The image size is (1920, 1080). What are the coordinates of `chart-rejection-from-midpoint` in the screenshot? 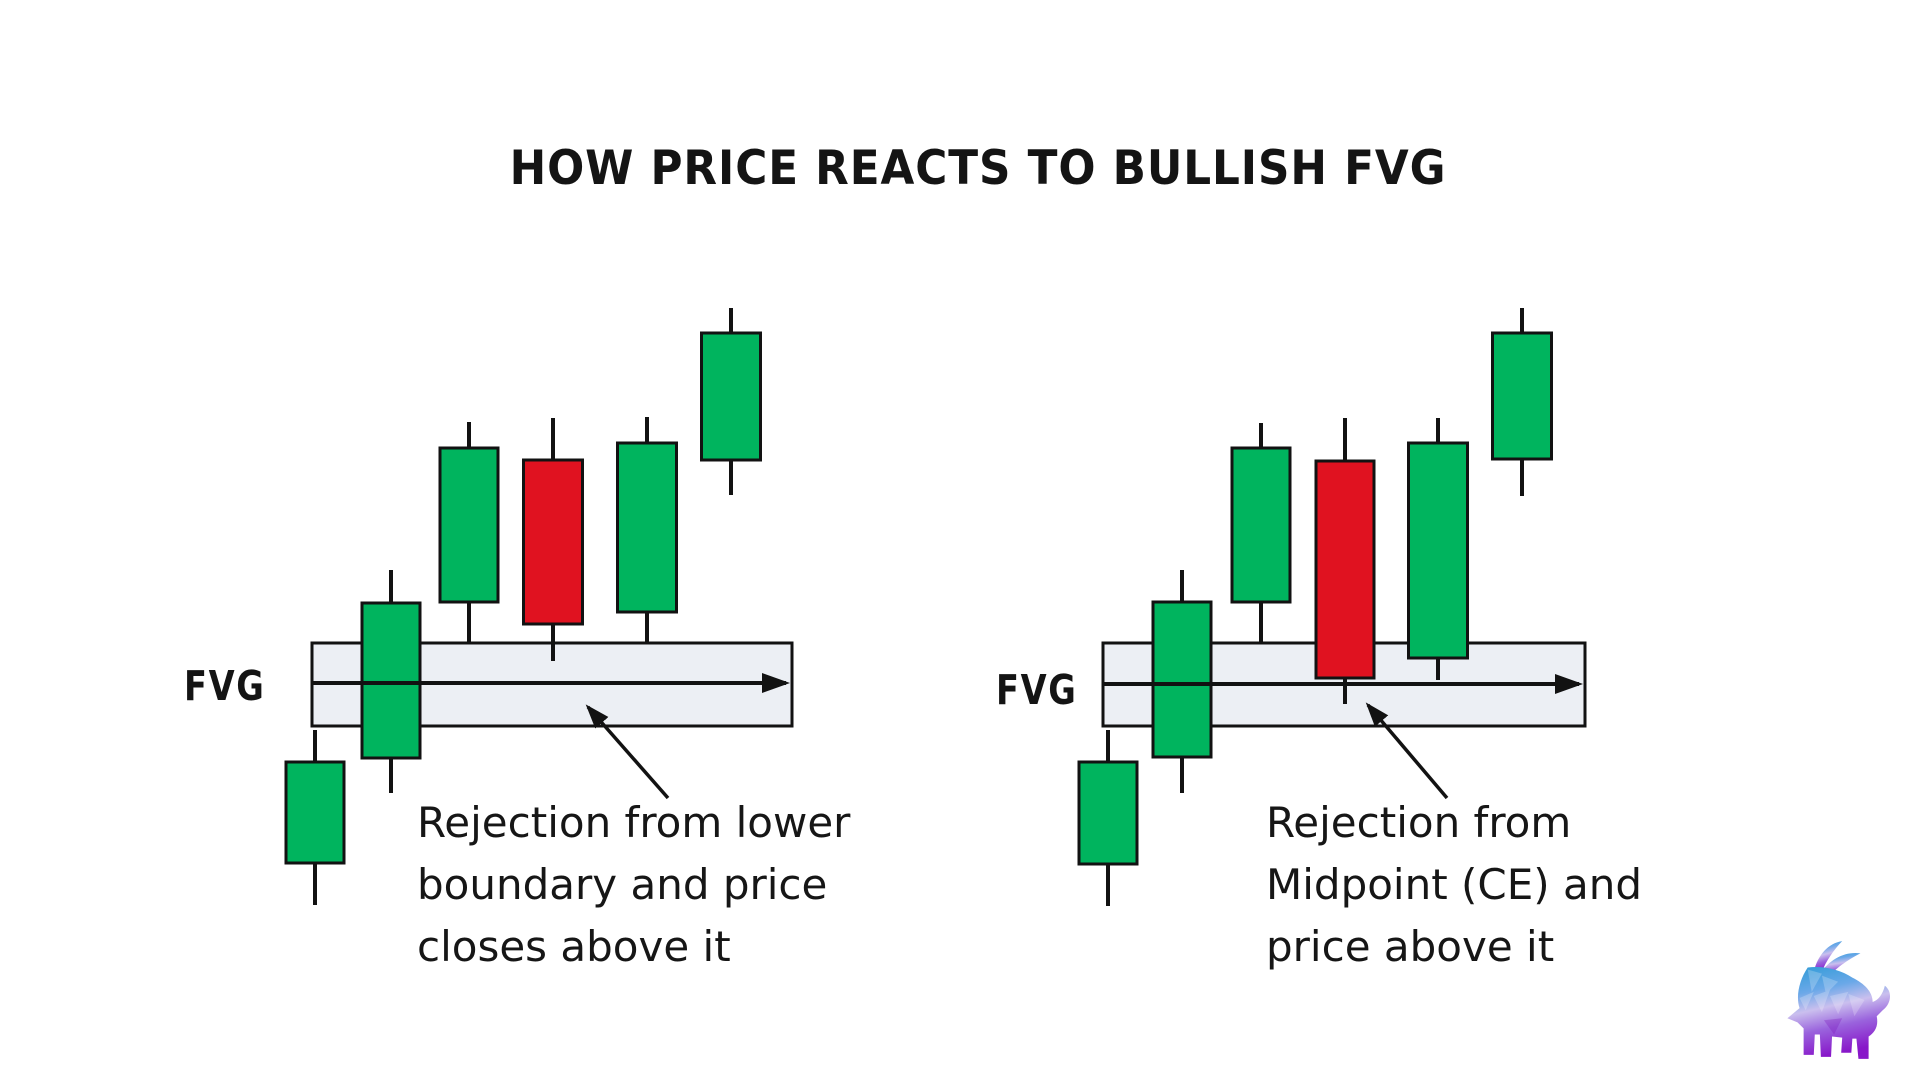 It's located at (1332, 607).